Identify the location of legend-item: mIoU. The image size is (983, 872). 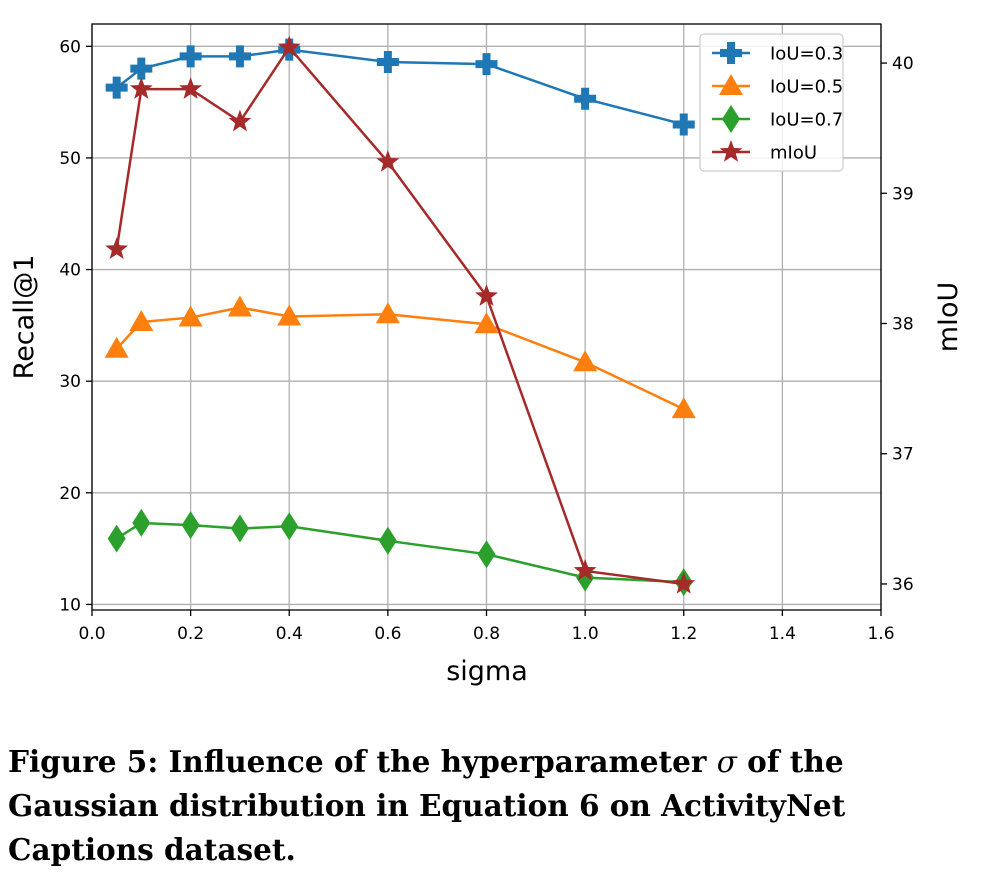
(764, 152).